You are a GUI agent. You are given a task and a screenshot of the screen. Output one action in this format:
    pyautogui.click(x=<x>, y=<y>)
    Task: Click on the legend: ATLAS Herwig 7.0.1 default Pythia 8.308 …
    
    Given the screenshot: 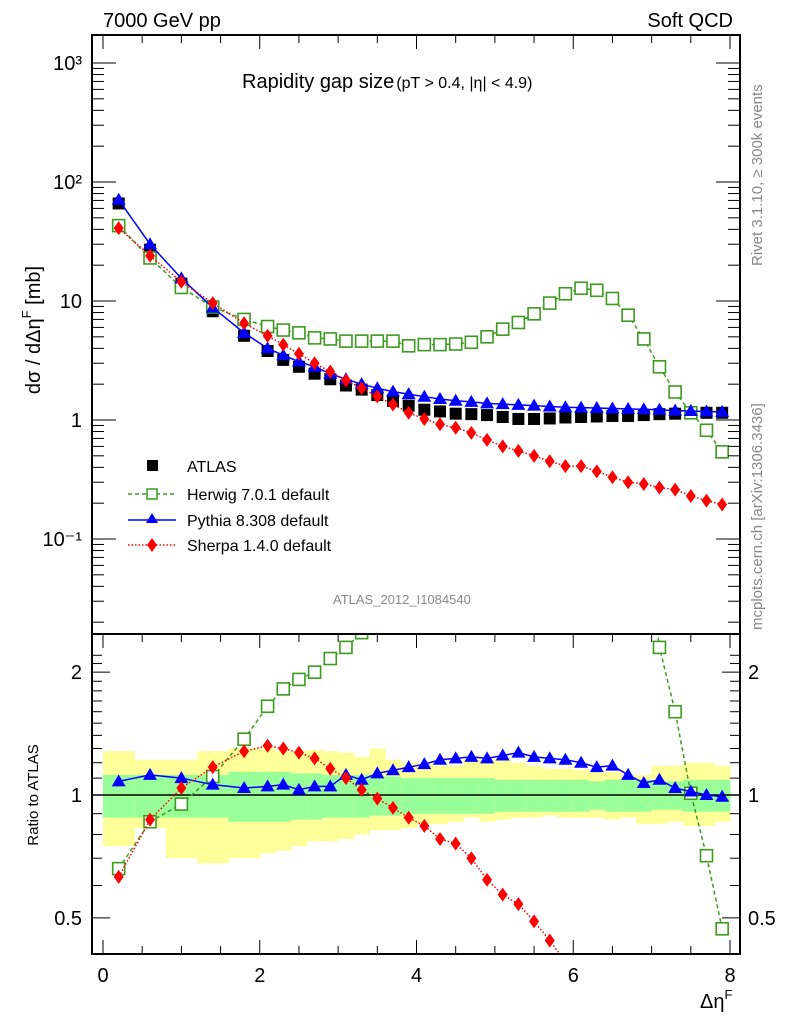 What is the action you would take?
    pyautogui.click(x=230, y=507)
    